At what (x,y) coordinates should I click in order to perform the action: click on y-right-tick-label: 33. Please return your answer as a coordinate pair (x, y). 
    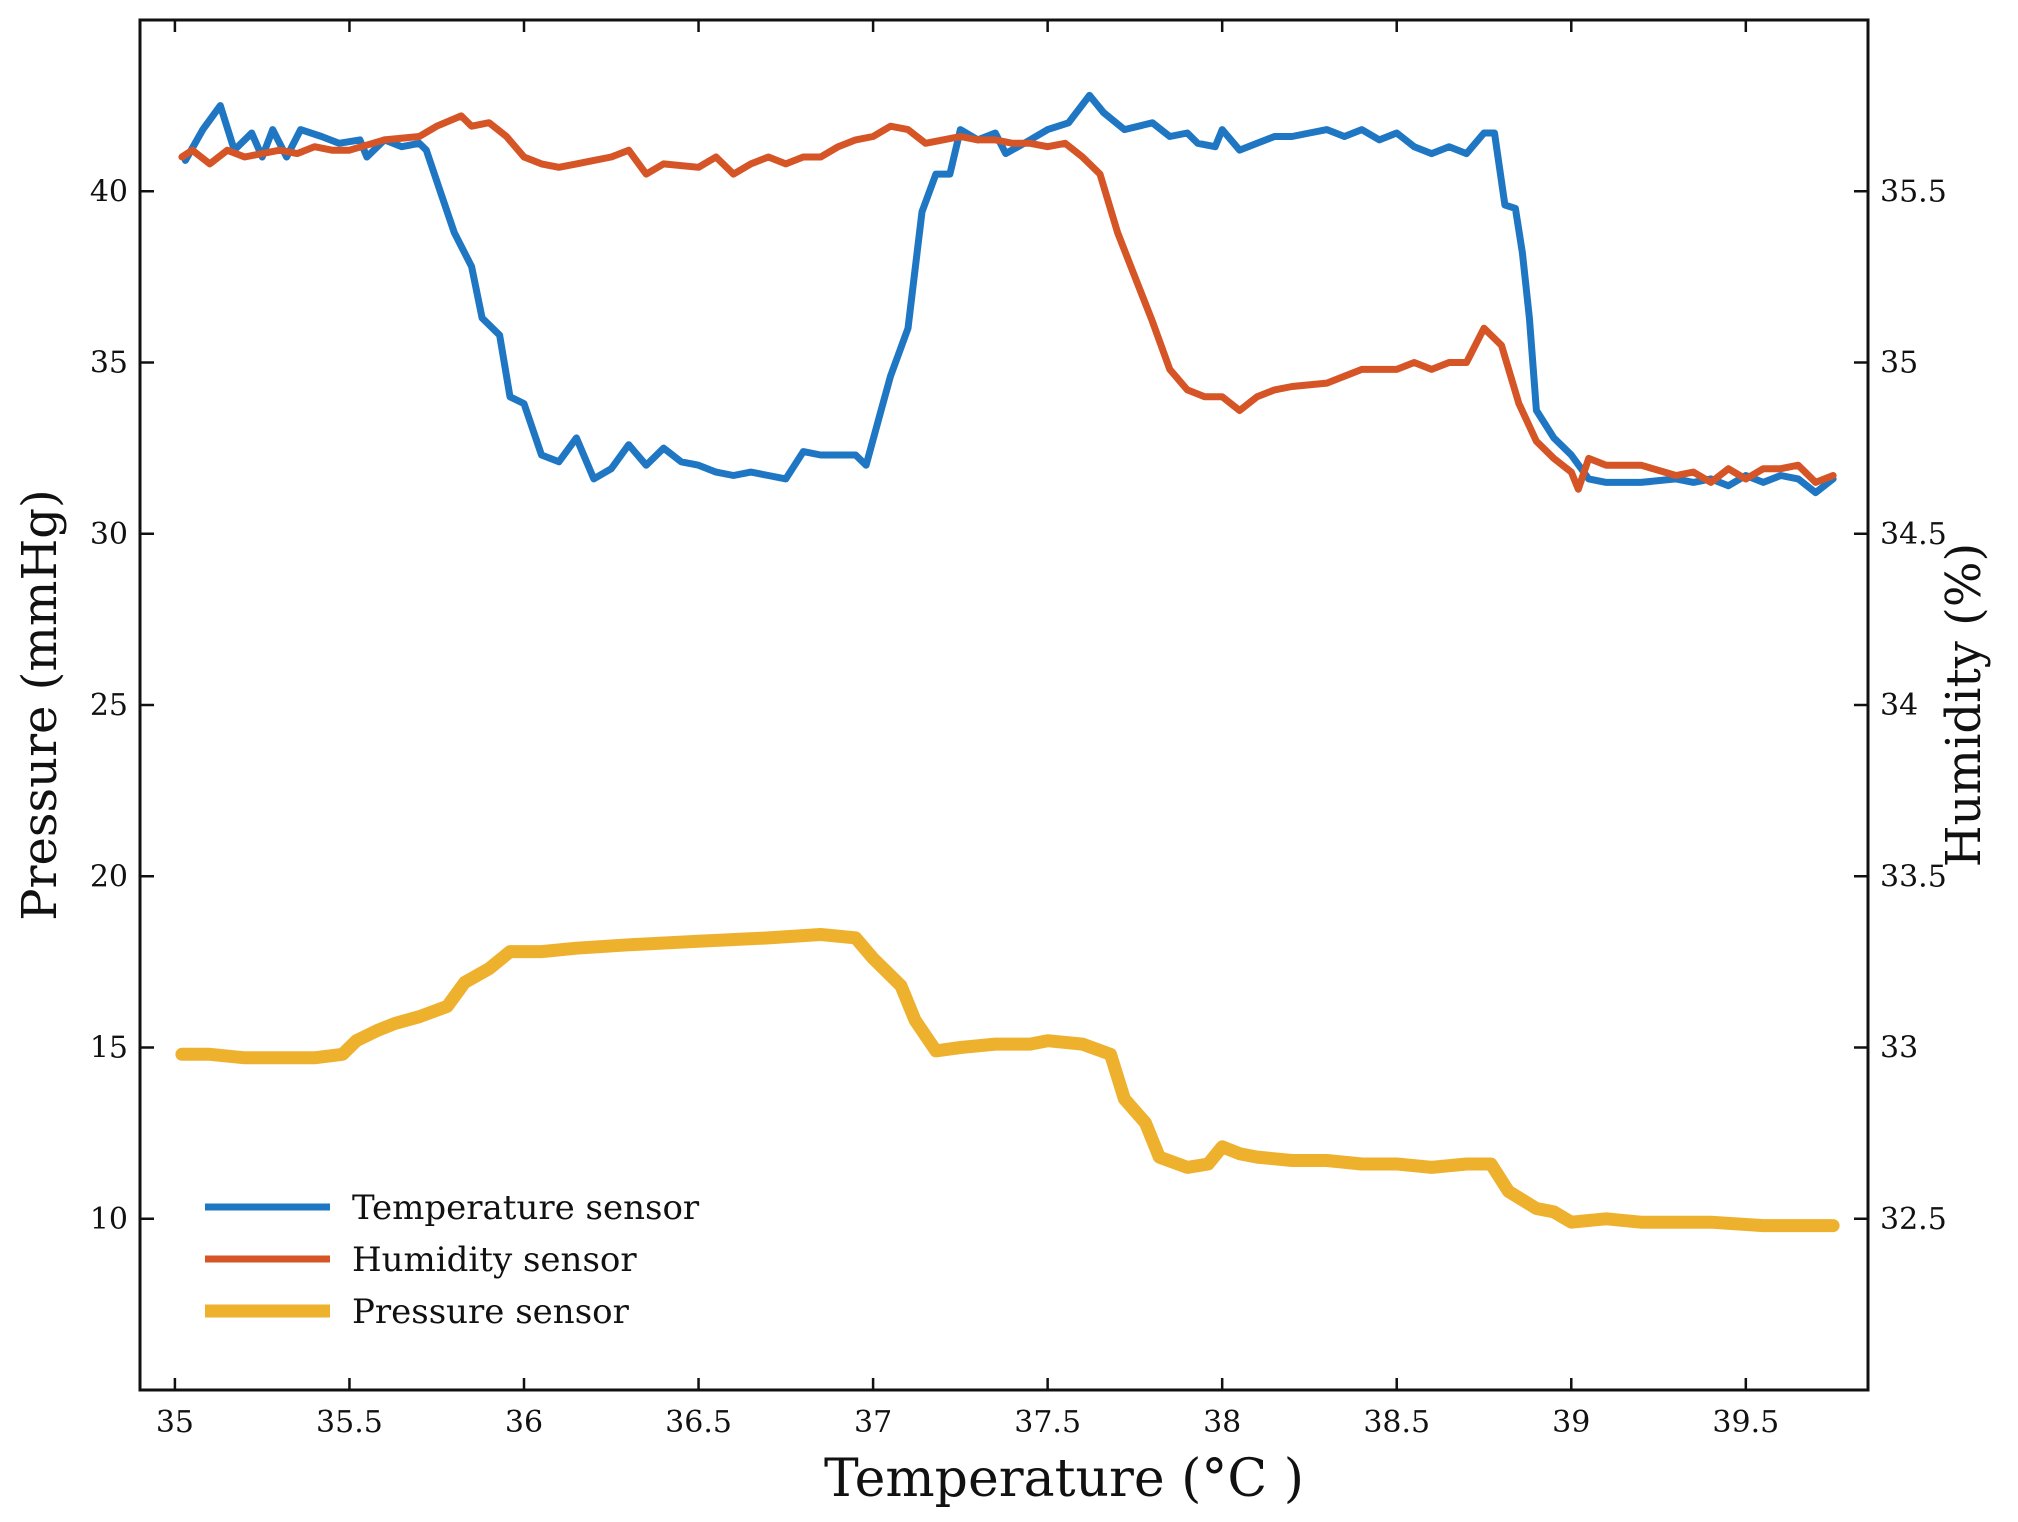
    Looking at the image, I should click on (1899, 1048).